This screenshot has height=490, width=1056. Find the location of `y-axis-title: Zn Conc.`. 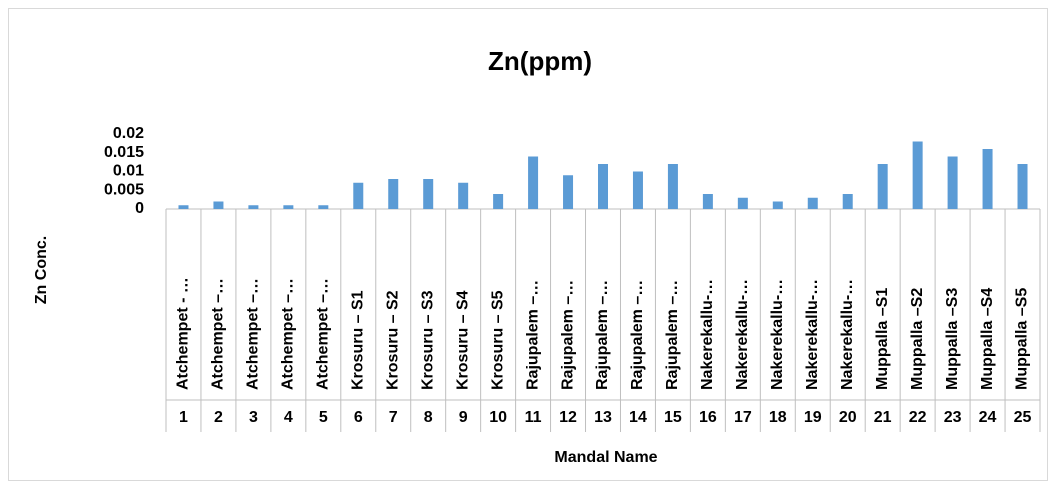

y-axis-title: Zn Conc. is located at coordinates (41, 270).